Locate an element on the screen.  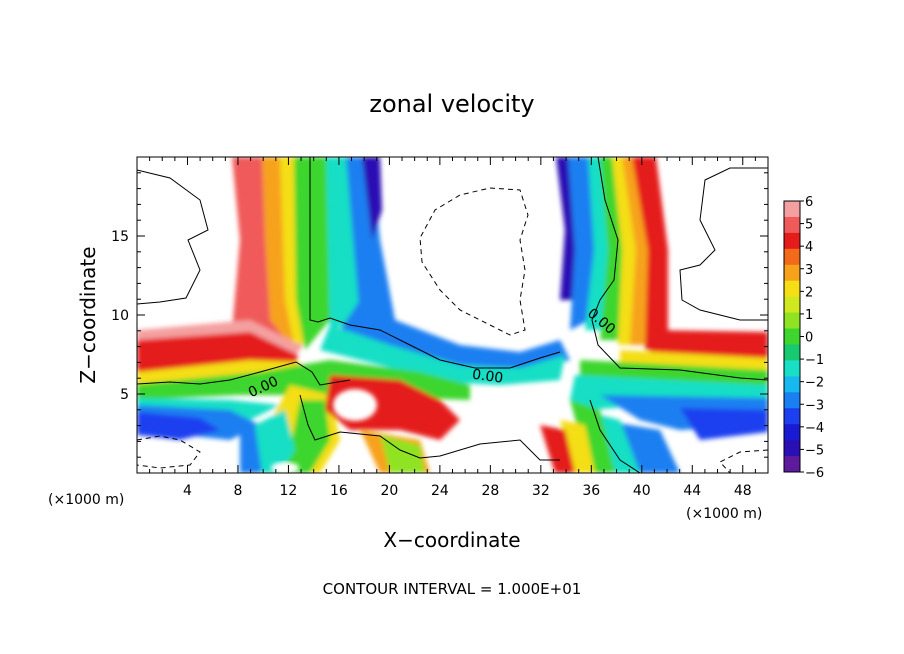
colorbar-tick-label: −1 is located at coordinates (814, 360).